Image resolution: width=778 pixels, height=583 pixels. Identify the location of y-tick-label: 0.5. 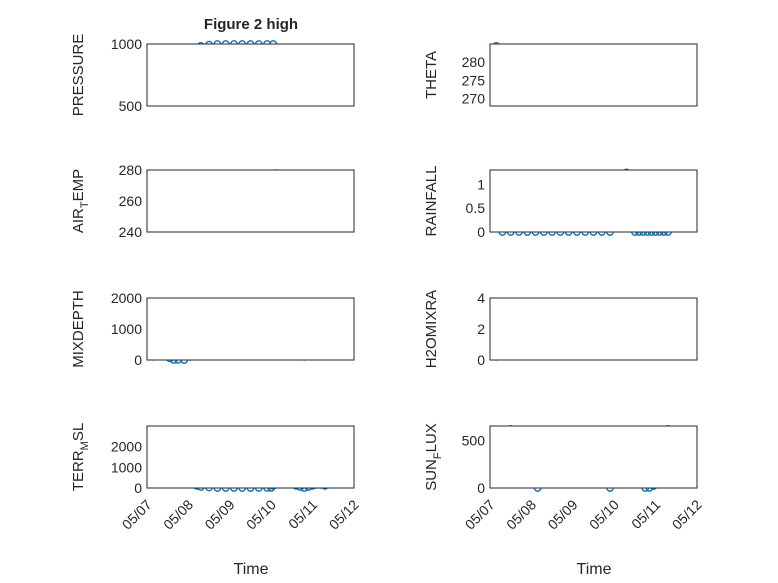
(476, 208).